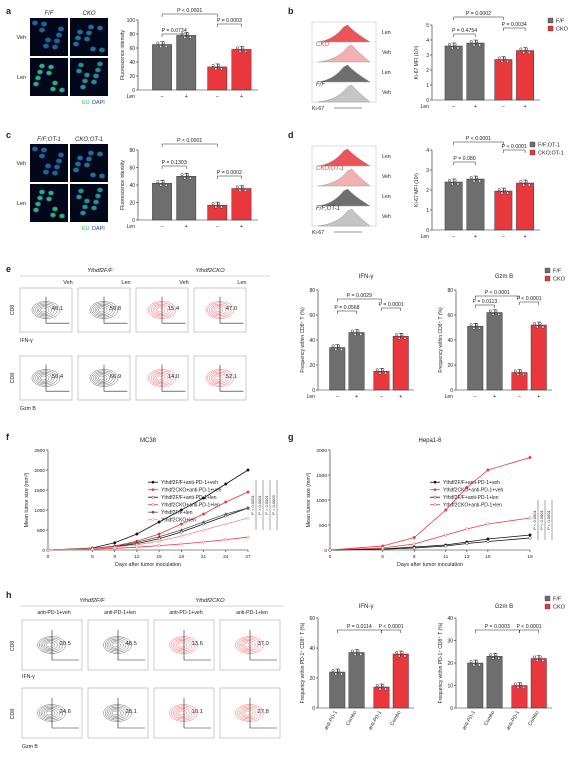 This screenshot has width=579, height=762. What do you see at coordinates (189, 498) in the screenshot?
I see `legend-label: Ythdf2F/F+anti-PD-1+len` at bounding box center [189, 498].